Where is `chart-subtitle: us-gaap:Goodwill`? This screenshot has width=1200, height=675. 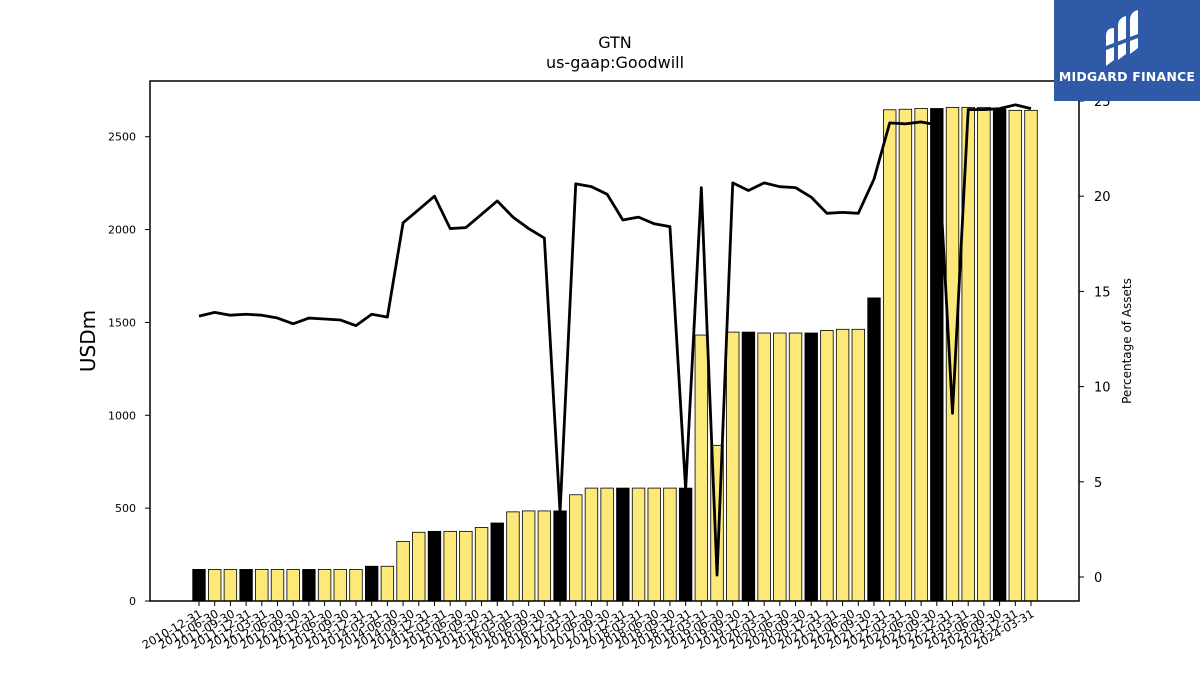 chart-subtitle: us-gaap:Goodwill is located at coordinates (615, 62).